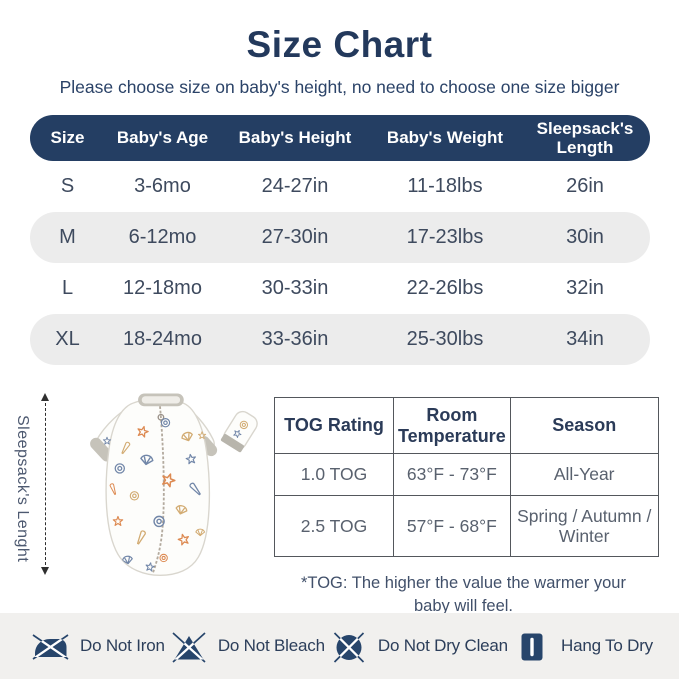 Image resolution: width=679 pixels, height=679 pixels. What do you see at coordinates (334, 425) in the screenshot?
I see `tog-header-rating: TOG Rating` at bounding box center [334, 425].